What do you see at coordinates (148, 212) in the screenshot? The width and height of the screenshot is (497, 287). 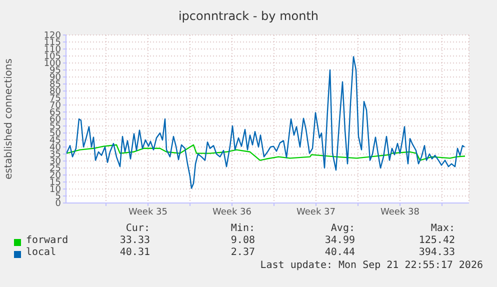 I see `x-tick-label: Week 35` at bounding box center [148, 212].